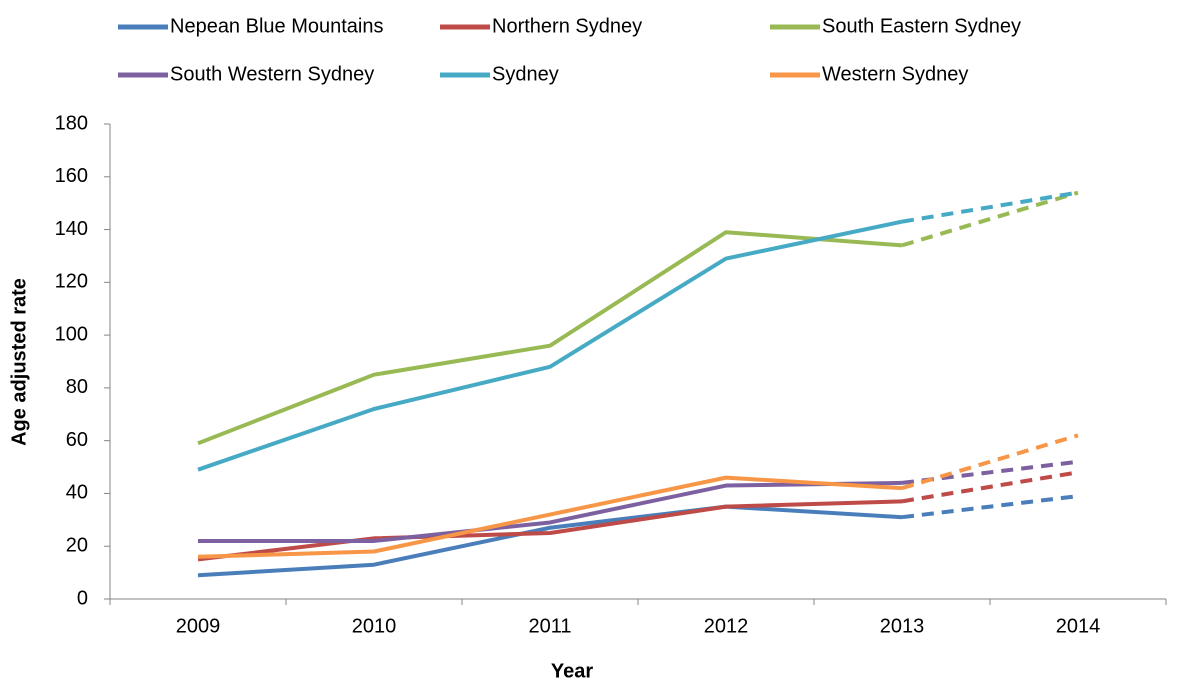 The width and height of the screenshot is (1179, 684). I want to click on x-tick-label: 2014, so click(1078, 626).